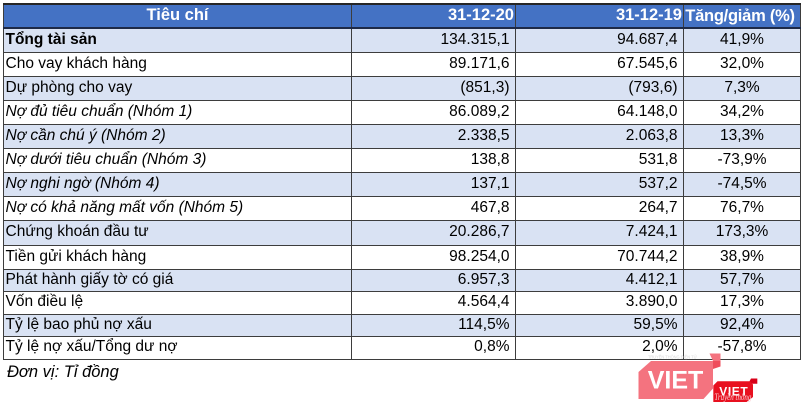 The width and height of the screenshot is (810, 412). I want to click on svg-text: Truyền thông, so click(732, 397).